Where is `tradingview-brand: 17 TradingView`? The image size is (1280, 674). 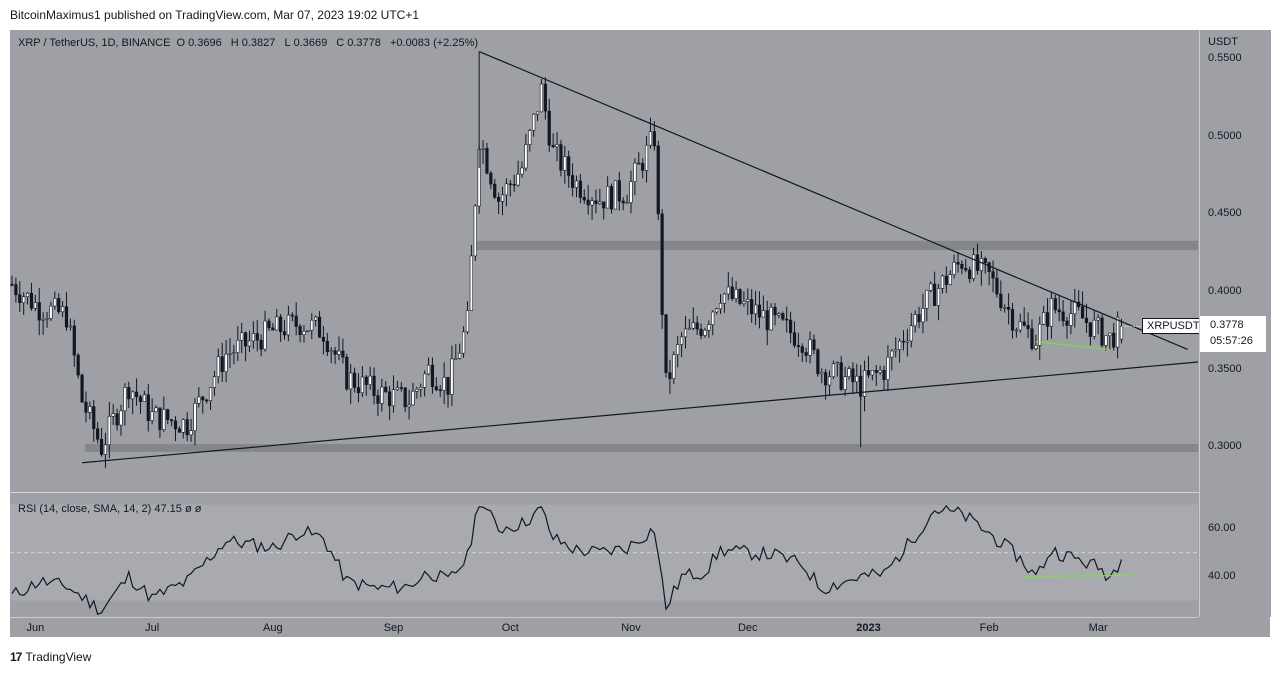
tradingview-brand: 17 TradingView is located at coordinates (50, 657).